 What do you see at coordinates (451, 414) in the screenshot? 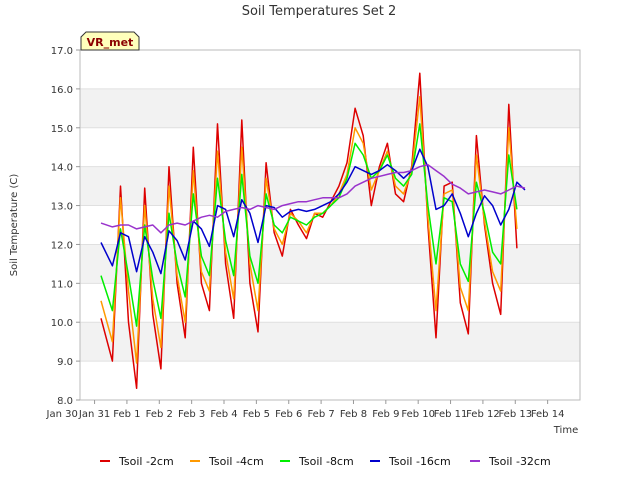
I see `x-tick-label: Feb 11` at bounding box center [451, 414].